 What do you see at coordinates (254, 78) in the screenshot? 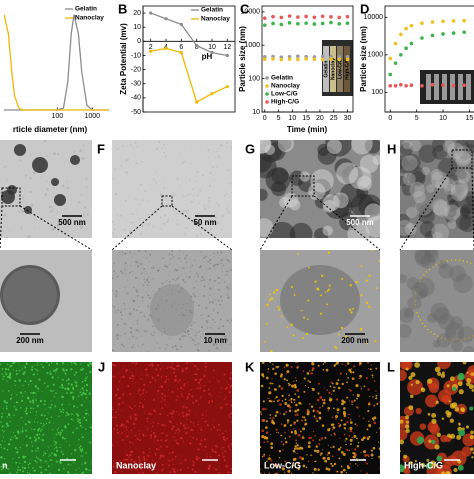
I see `y-tick-label: 100` at bounding box center [254, 78].